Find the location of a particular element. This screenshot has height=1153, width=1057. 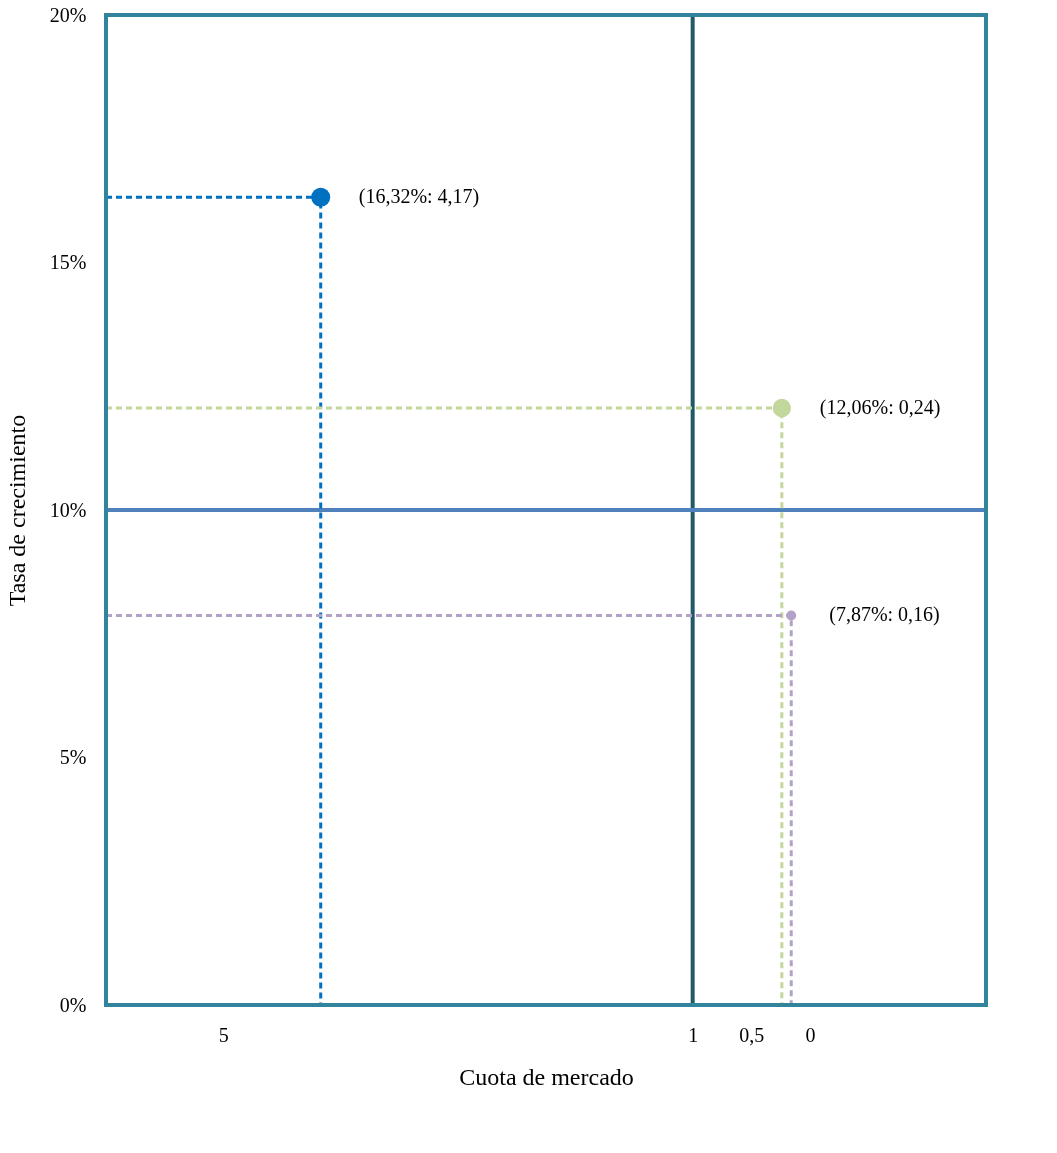

y-tick-label: 5% is located at coordinates (73, 757).